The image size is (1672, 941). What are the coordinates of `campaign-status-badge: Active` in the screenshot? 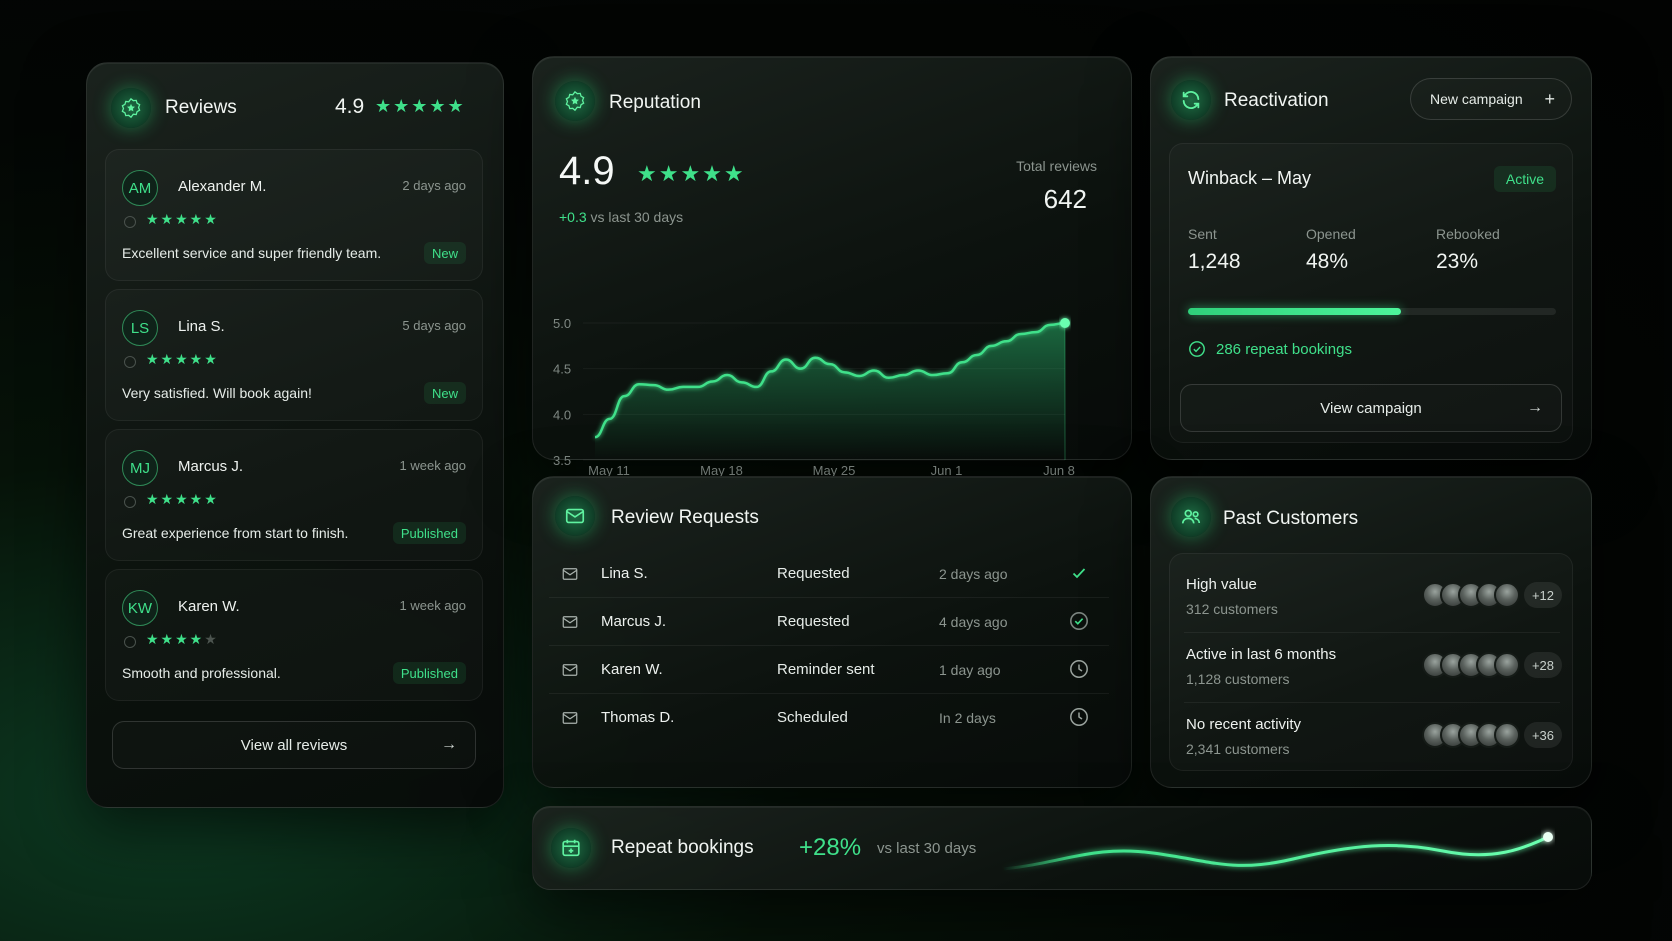 It's located at (1524, 179).